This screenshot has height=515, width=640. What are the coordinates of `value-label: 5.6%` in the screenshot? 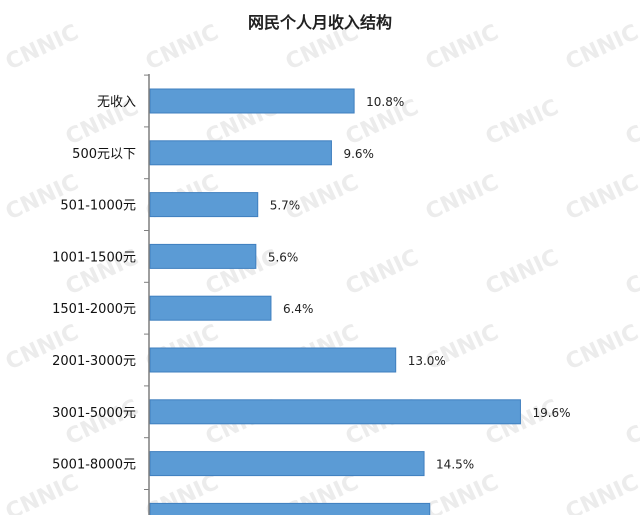 It's located at (283, 257).